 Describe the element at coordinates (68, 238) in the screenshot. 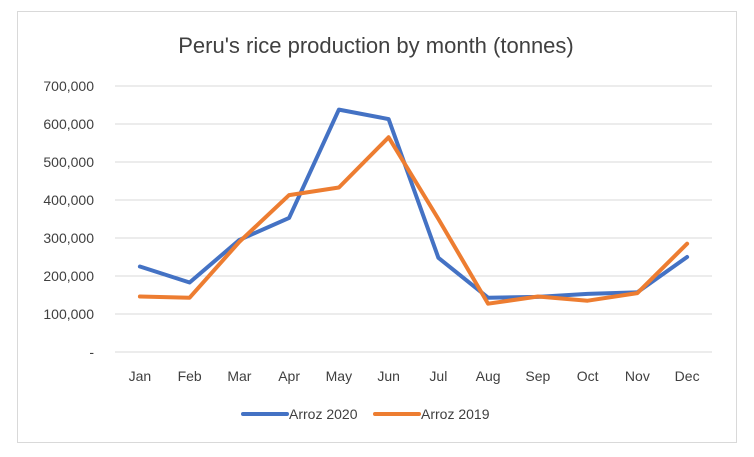

I see `y-tick-label: 300,000` at that location.